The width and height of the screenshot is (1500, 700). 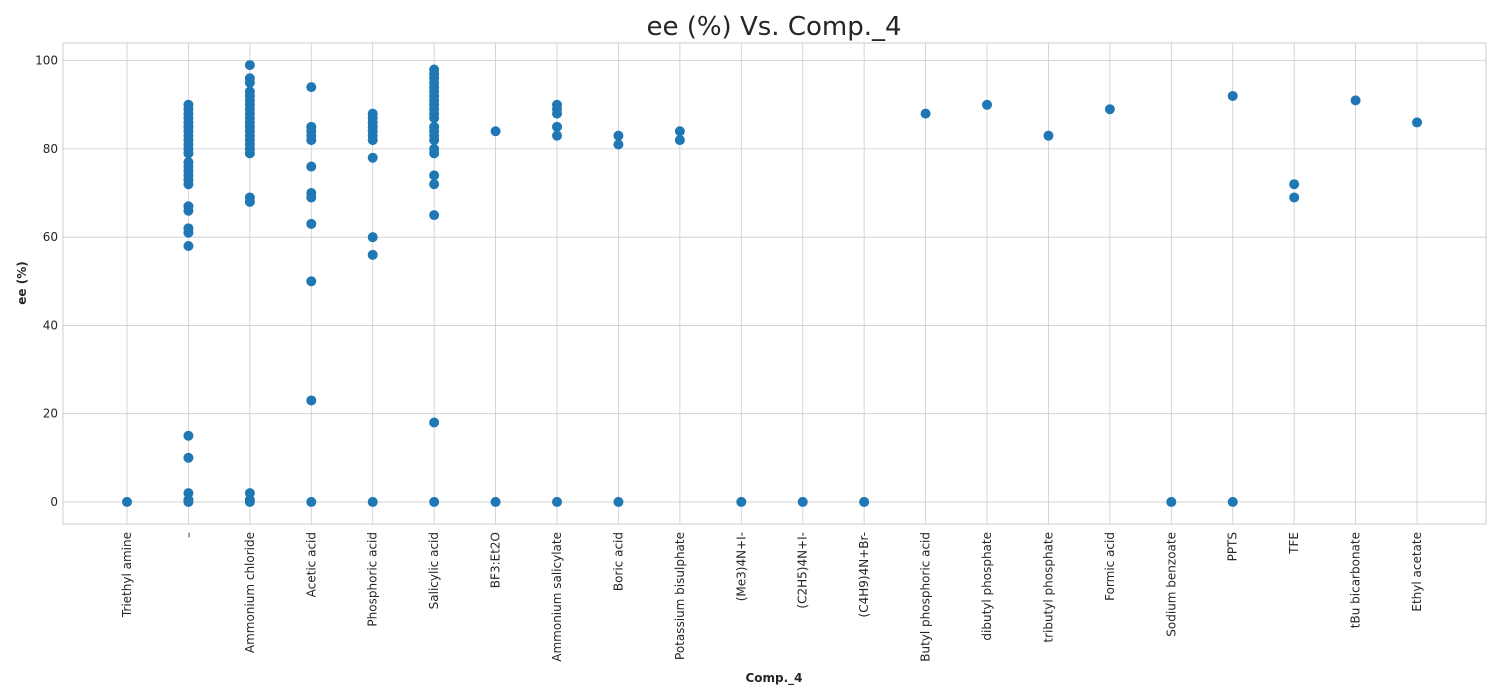 What do you see at coordinates (46, 61) in the screenshot?
I see `y-tick-label: 100` at bounding box center [46, 61].